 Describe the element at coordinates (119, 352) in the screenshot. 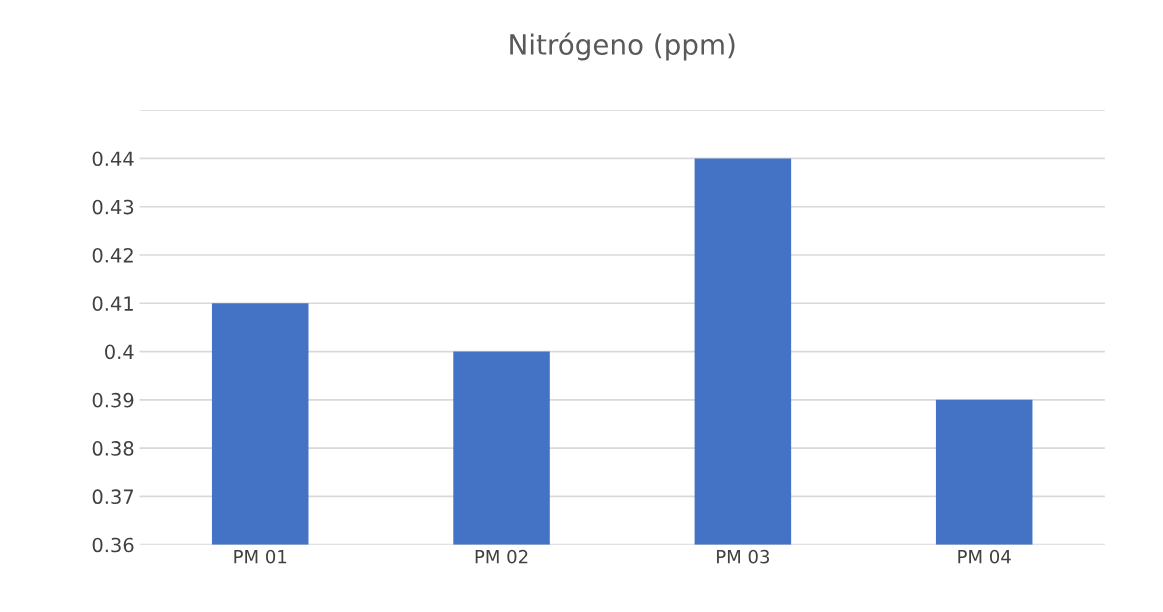

I see `y-tick-label: 0.4` at that location.